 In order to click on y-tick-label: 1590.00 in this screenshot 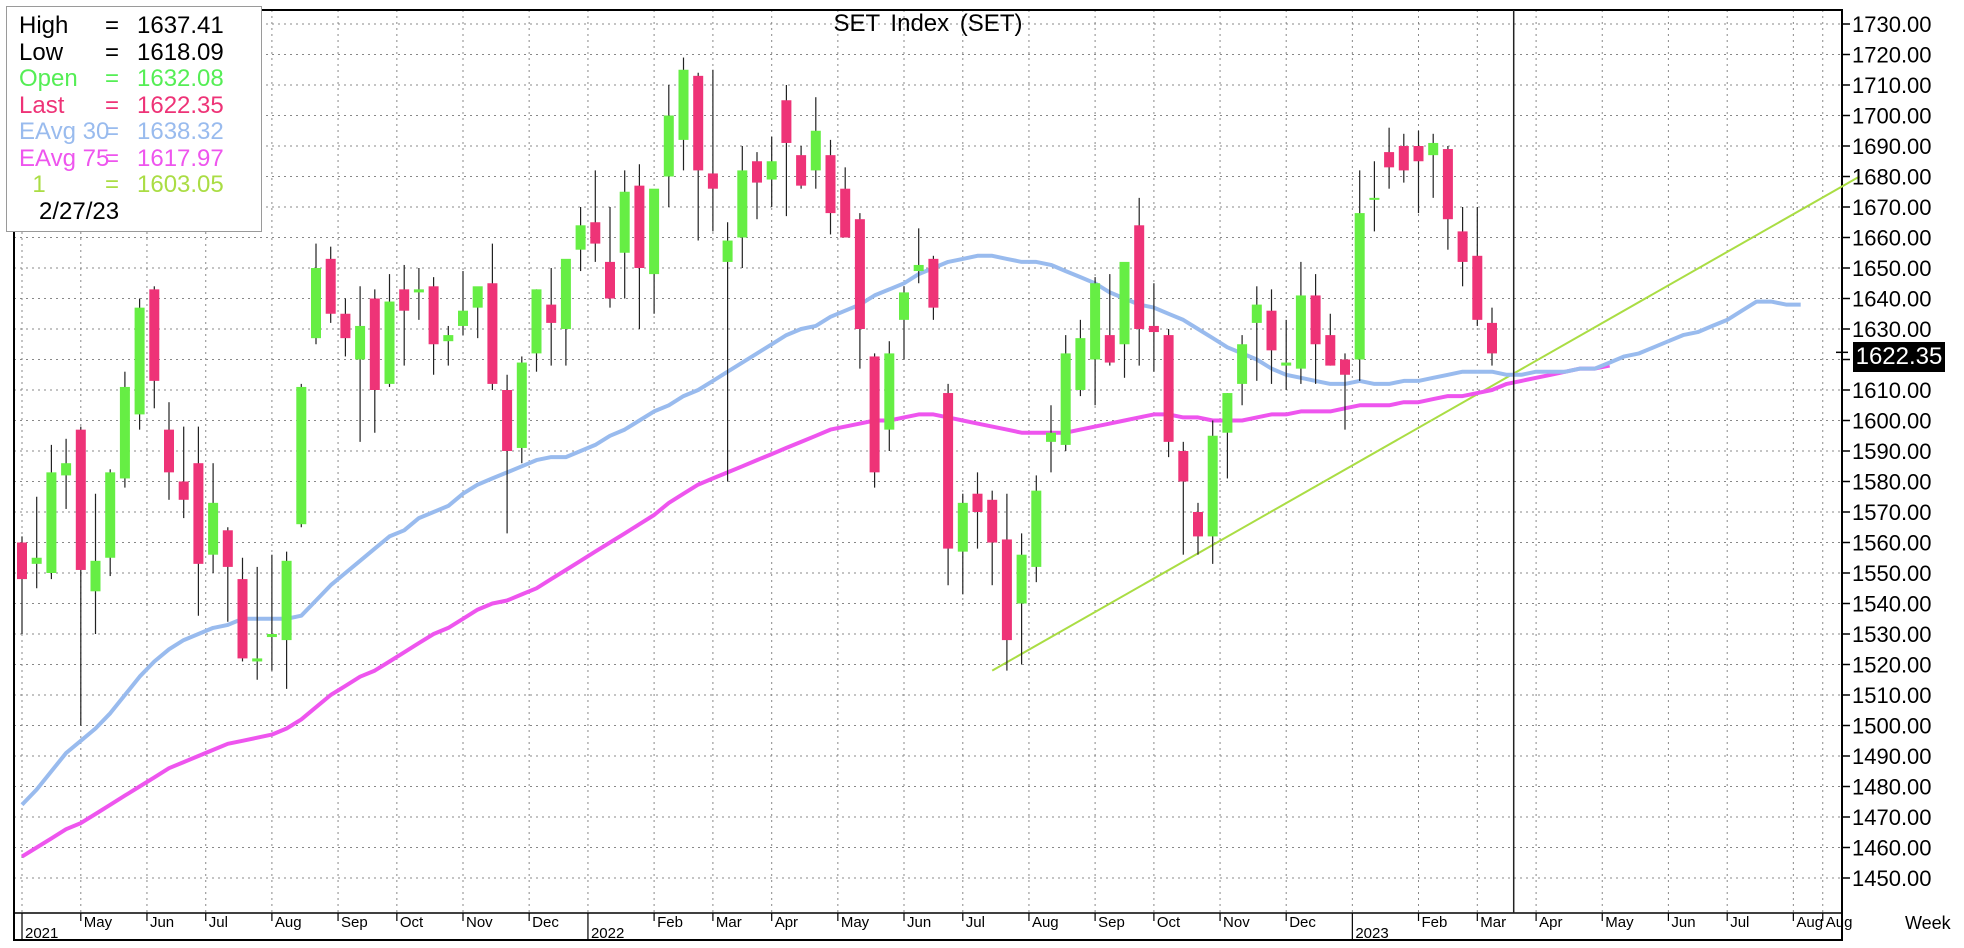, I will do `click(1892, 451)`.